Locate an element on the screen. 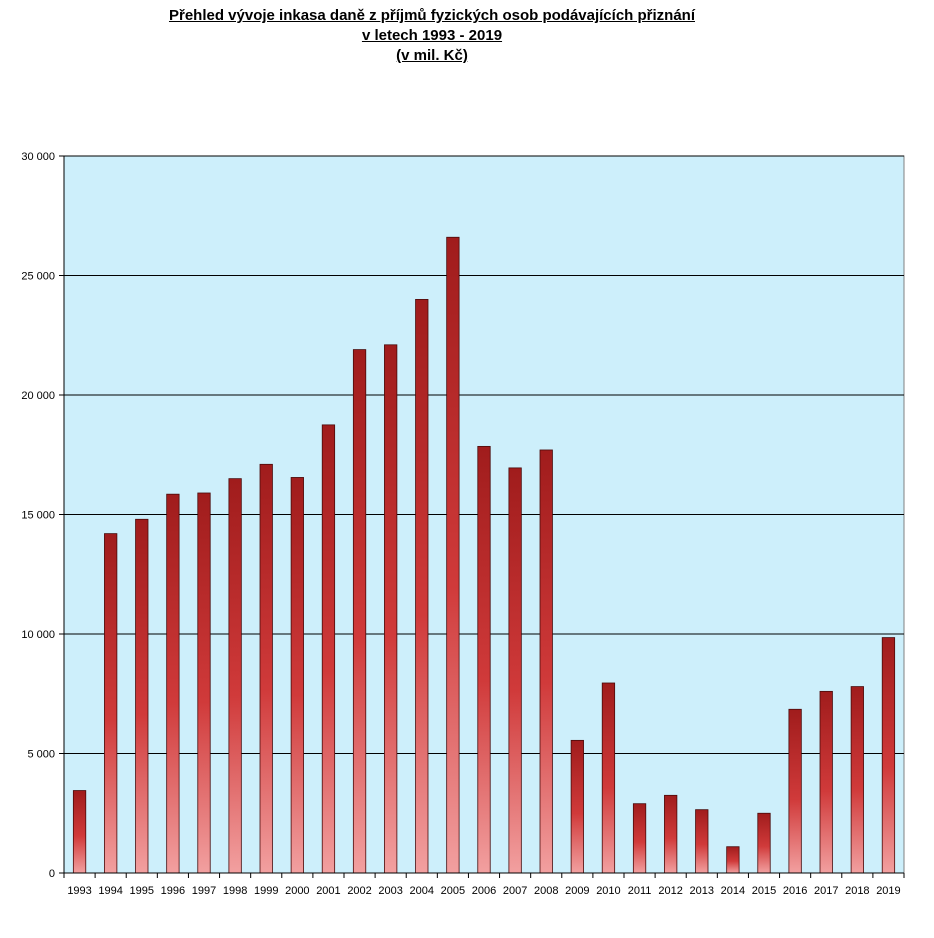  y-tick-label: 10 000 is located at coordinates (38, 635).